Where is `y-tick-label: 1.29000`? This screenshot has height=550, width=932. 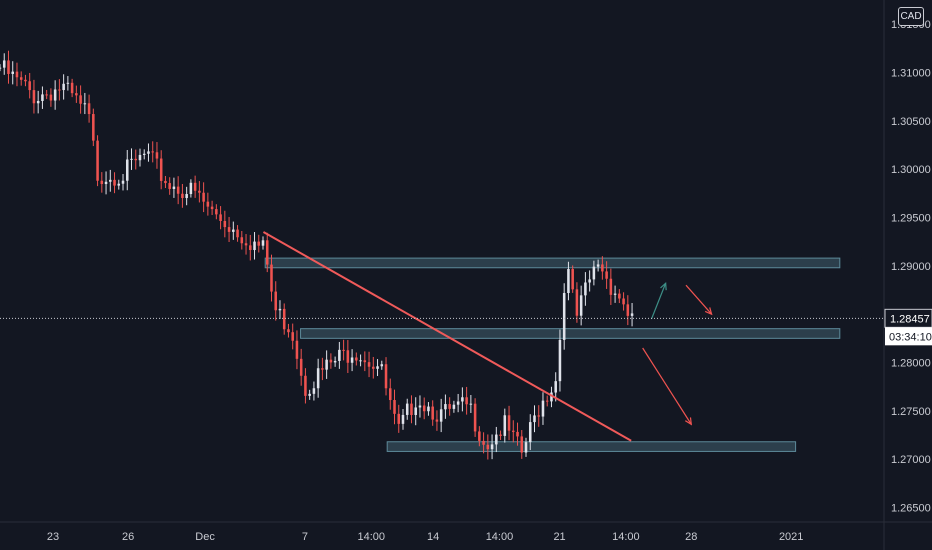
y-tick-label: 1.29000 is located at coordinates (911, 267).